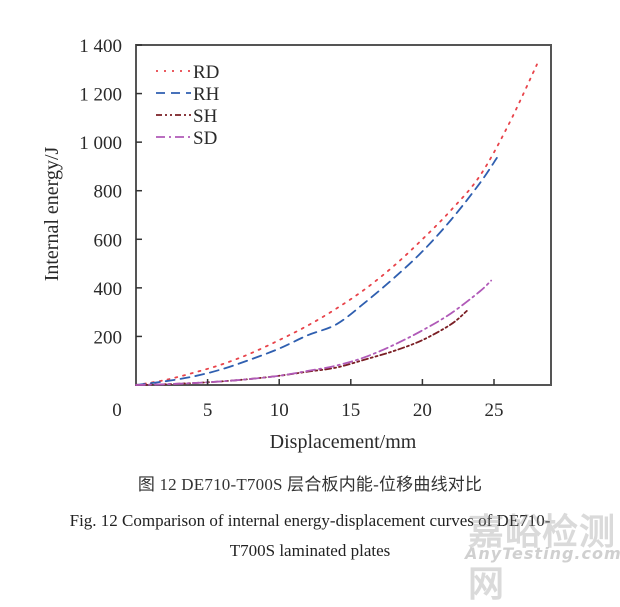 The height and width of the screenshot is (607, 620). Describe the element at coordinates (108, 289) in the screenshot. I see `y-tick-label: 400` at that location.